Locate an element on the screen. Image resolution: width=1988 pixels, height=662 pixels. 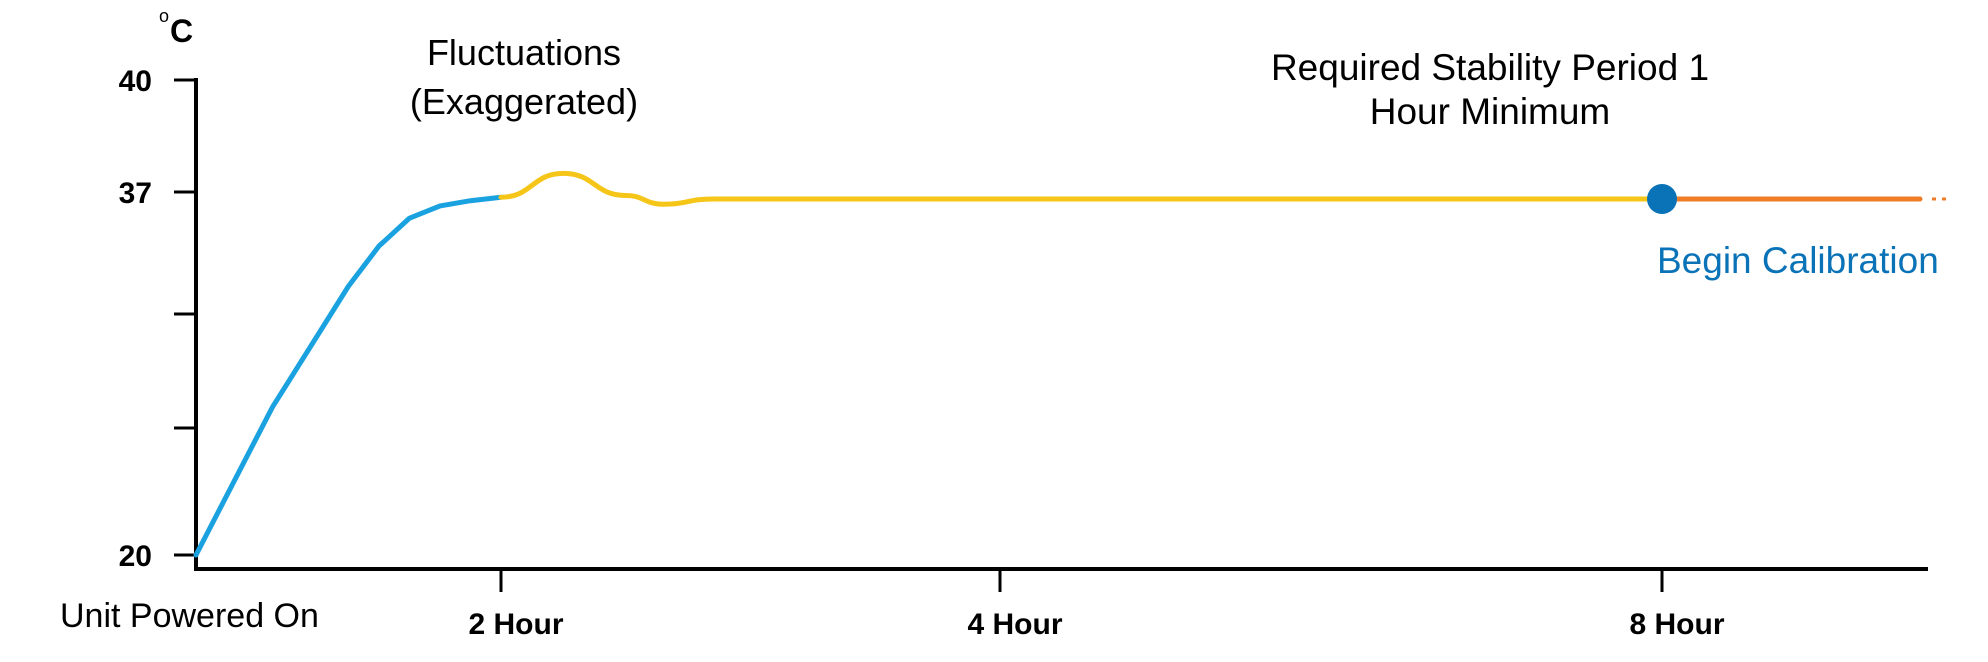
y-tick-label: 37 is located at coordinates (135, 193).